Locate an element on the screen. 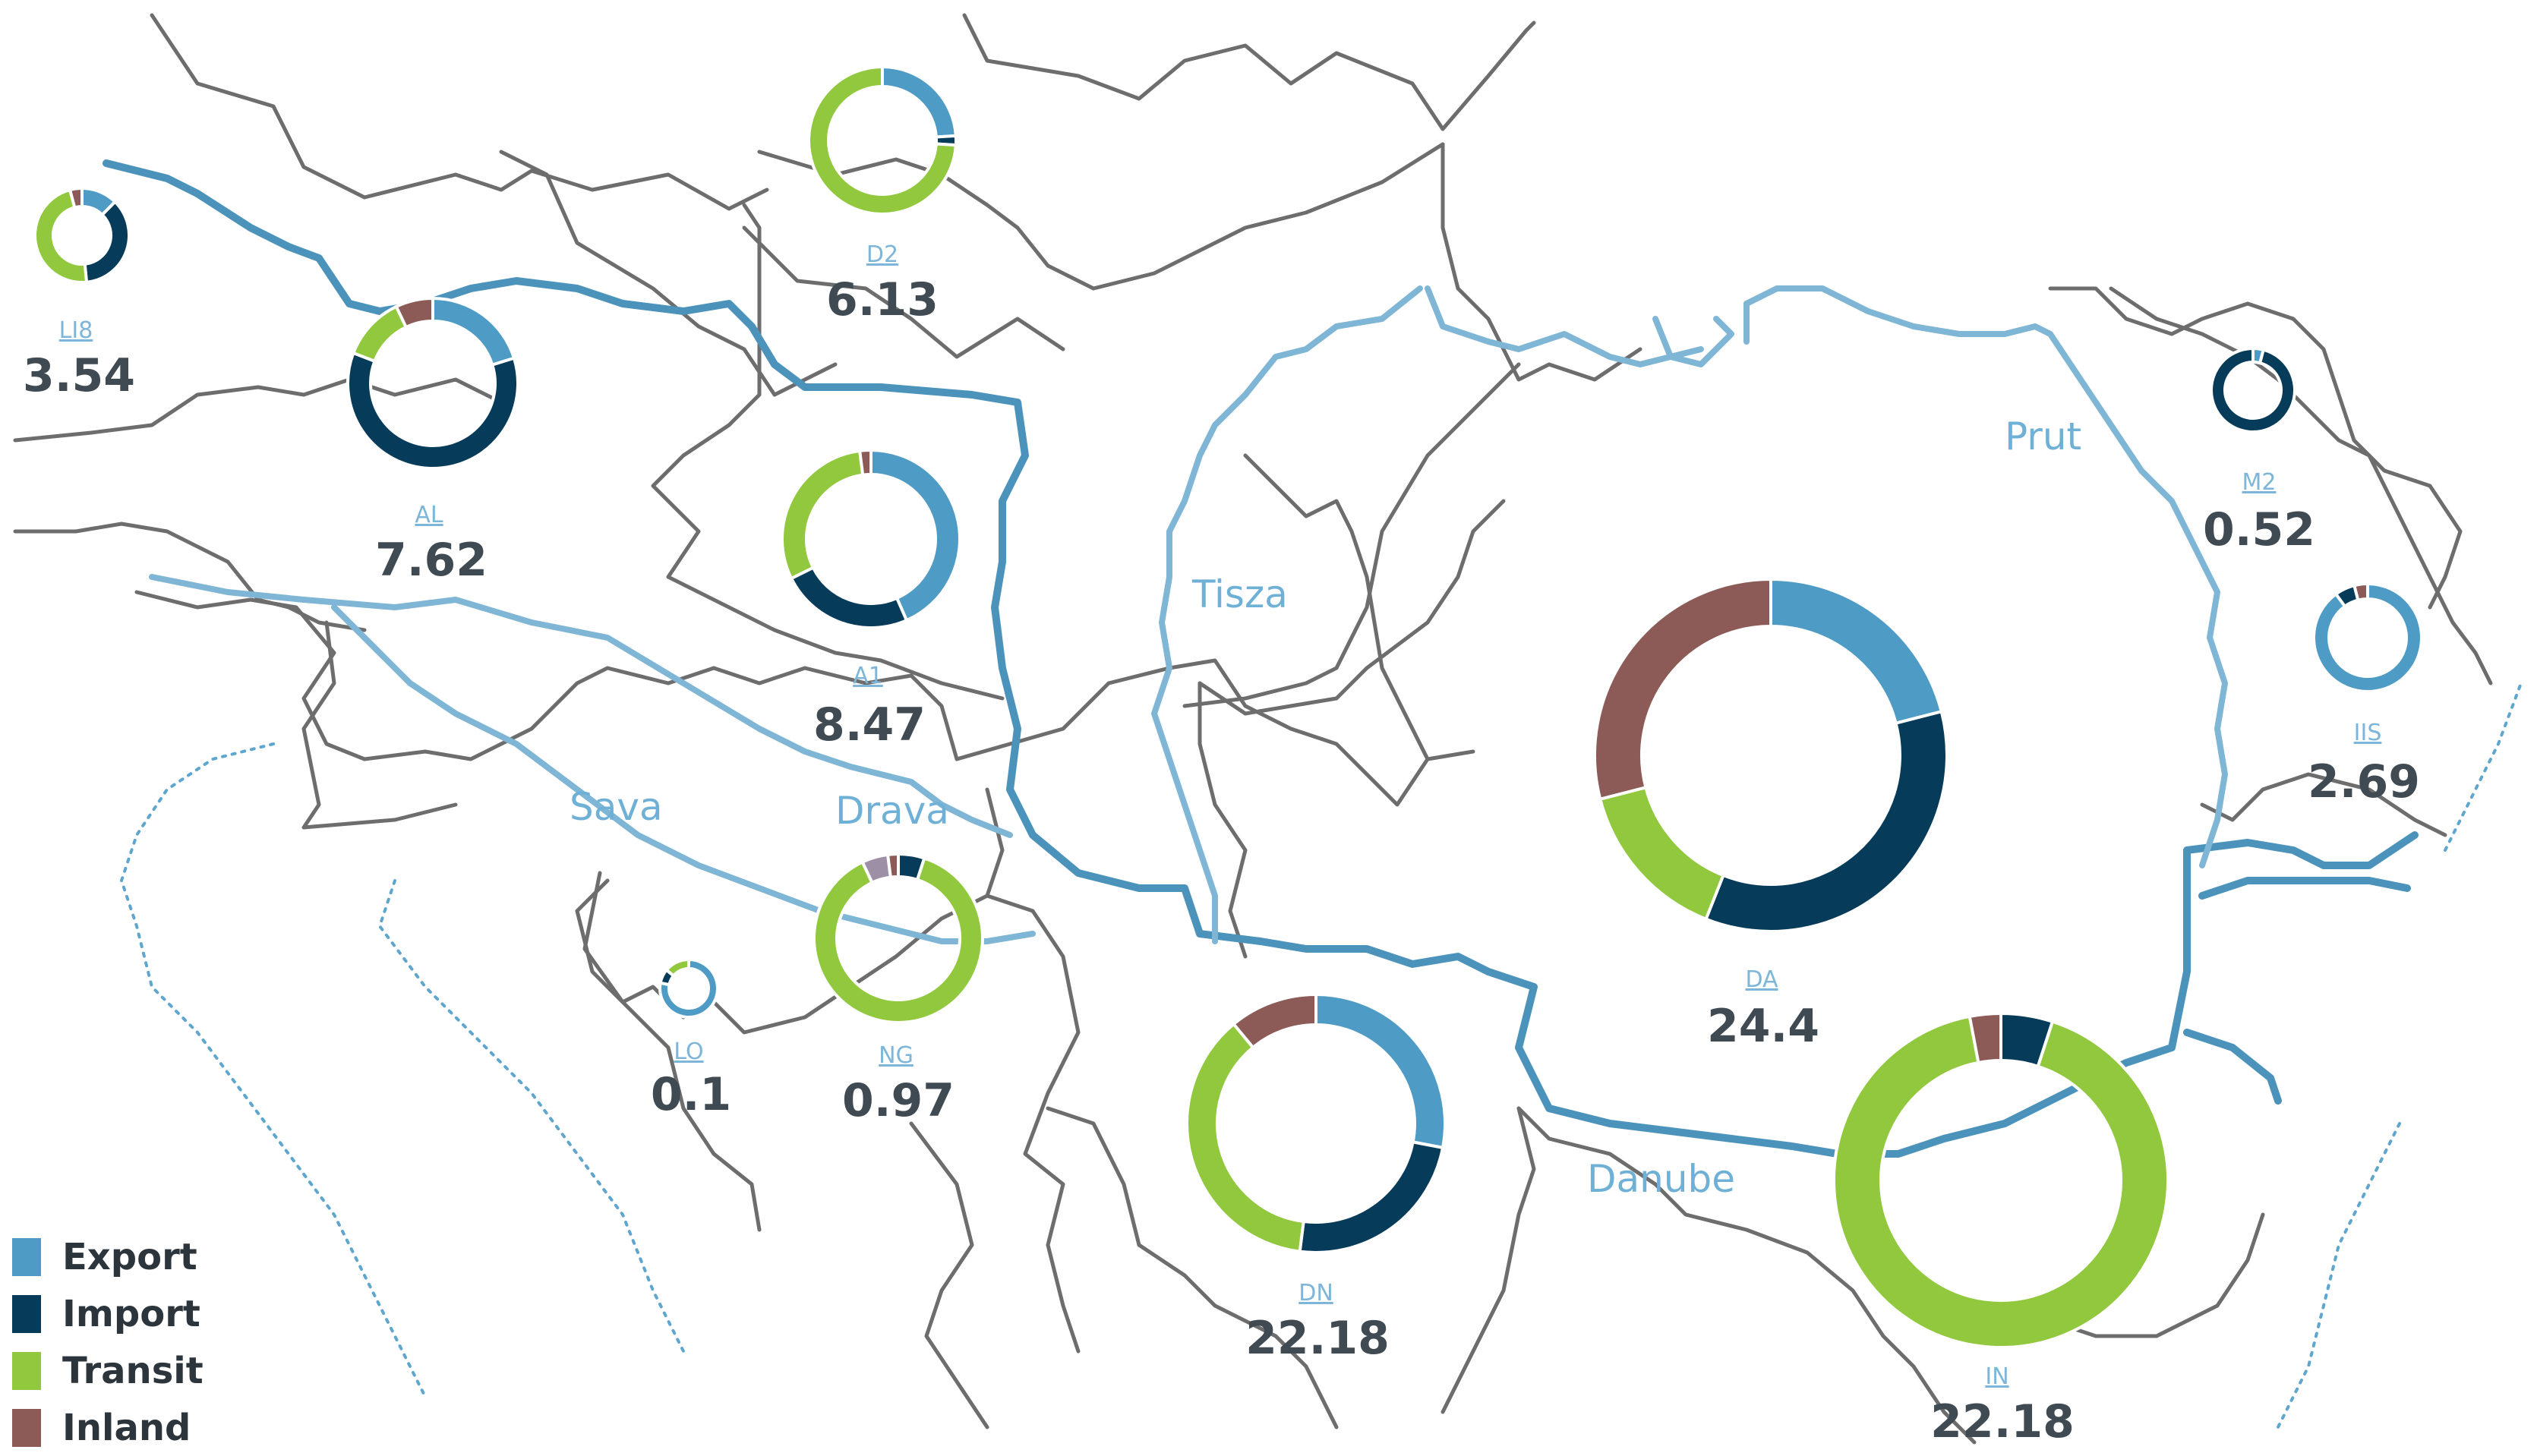  sava-river is located at coordinates (683, 774).